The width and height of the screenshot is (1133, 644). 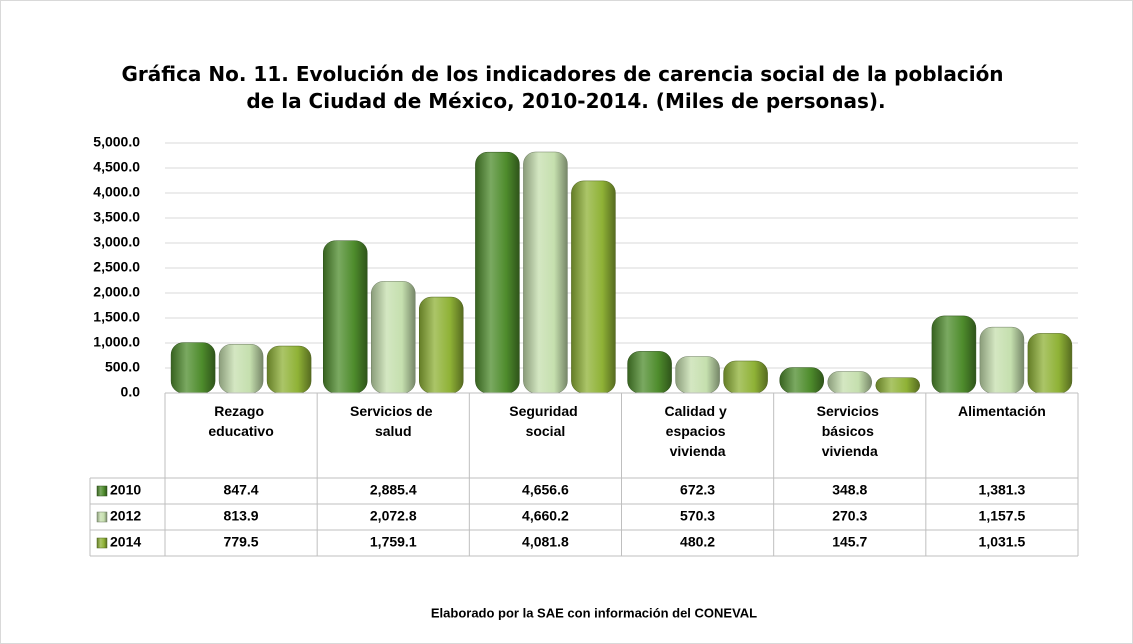 I want to click on category-label: Servicios básicos vivienda, so click(x=850, y=431).